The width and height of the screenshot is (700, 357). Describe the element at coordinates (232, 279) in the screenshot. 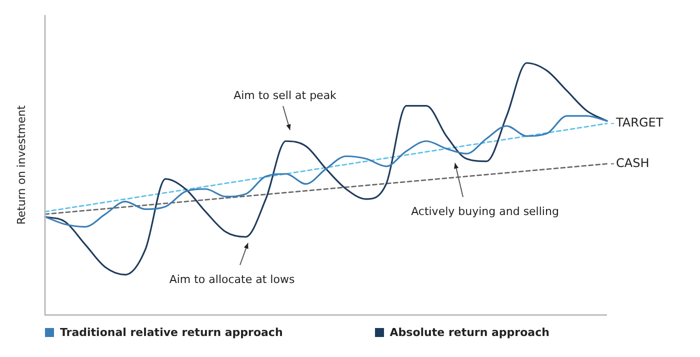

I see `annotation: Aim to allocate at lows` at that location.